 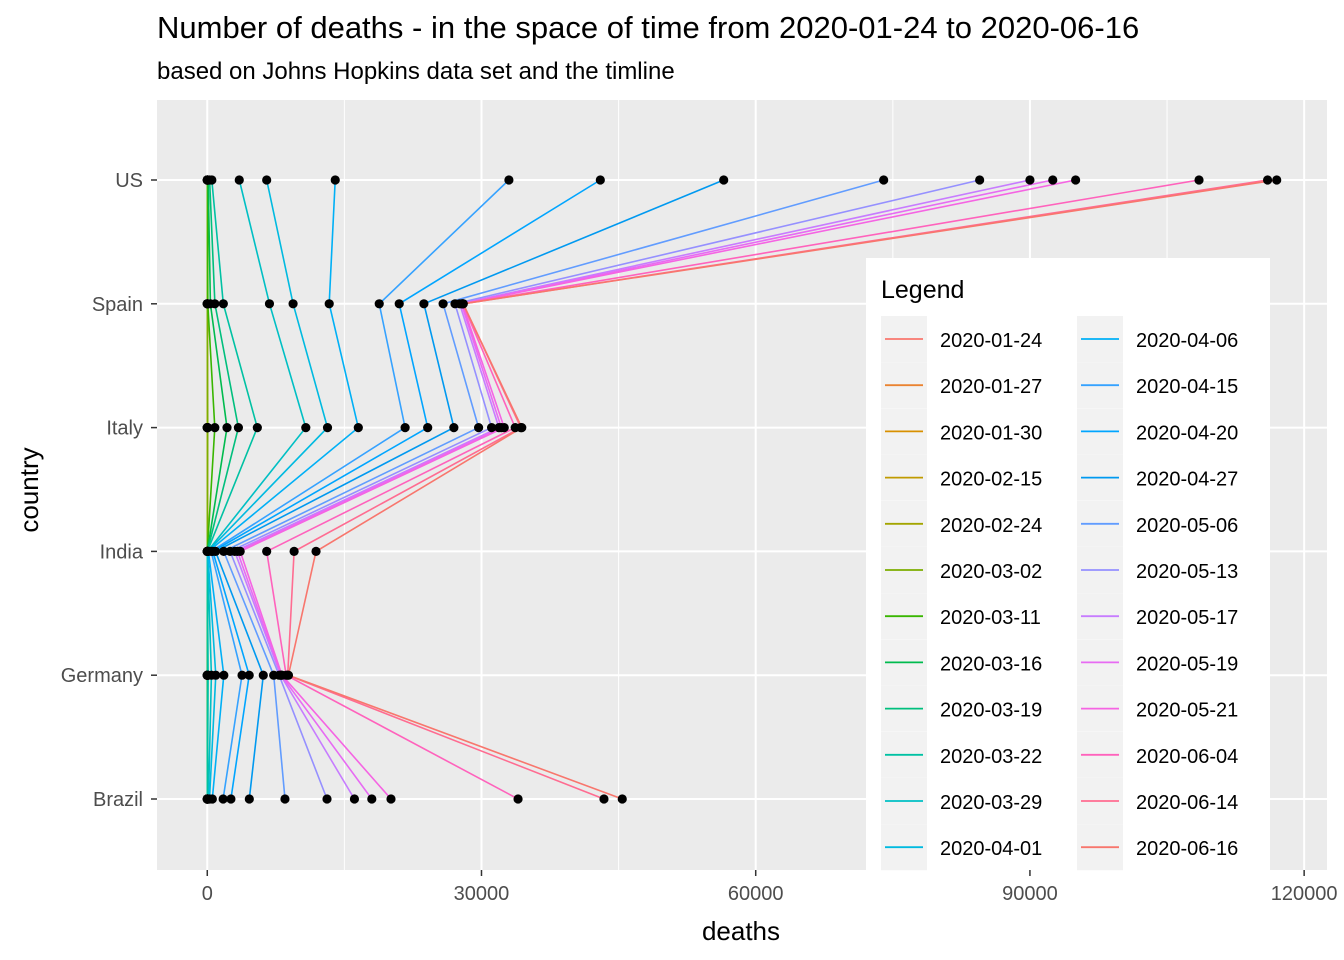 I want to click on legend-item: 2020-04-27, so click(x=1157, y=477).